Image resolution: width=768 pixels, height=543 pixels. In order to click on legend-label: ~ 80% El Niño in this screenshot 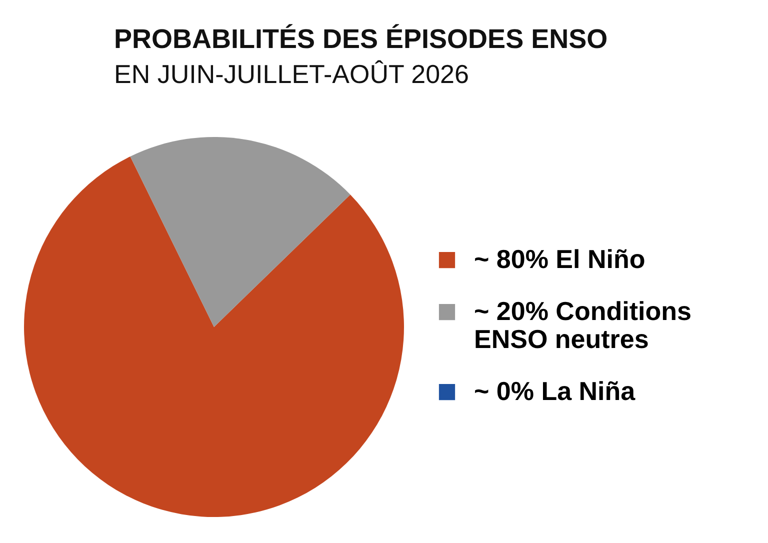, I will do `click(560, 259)`.